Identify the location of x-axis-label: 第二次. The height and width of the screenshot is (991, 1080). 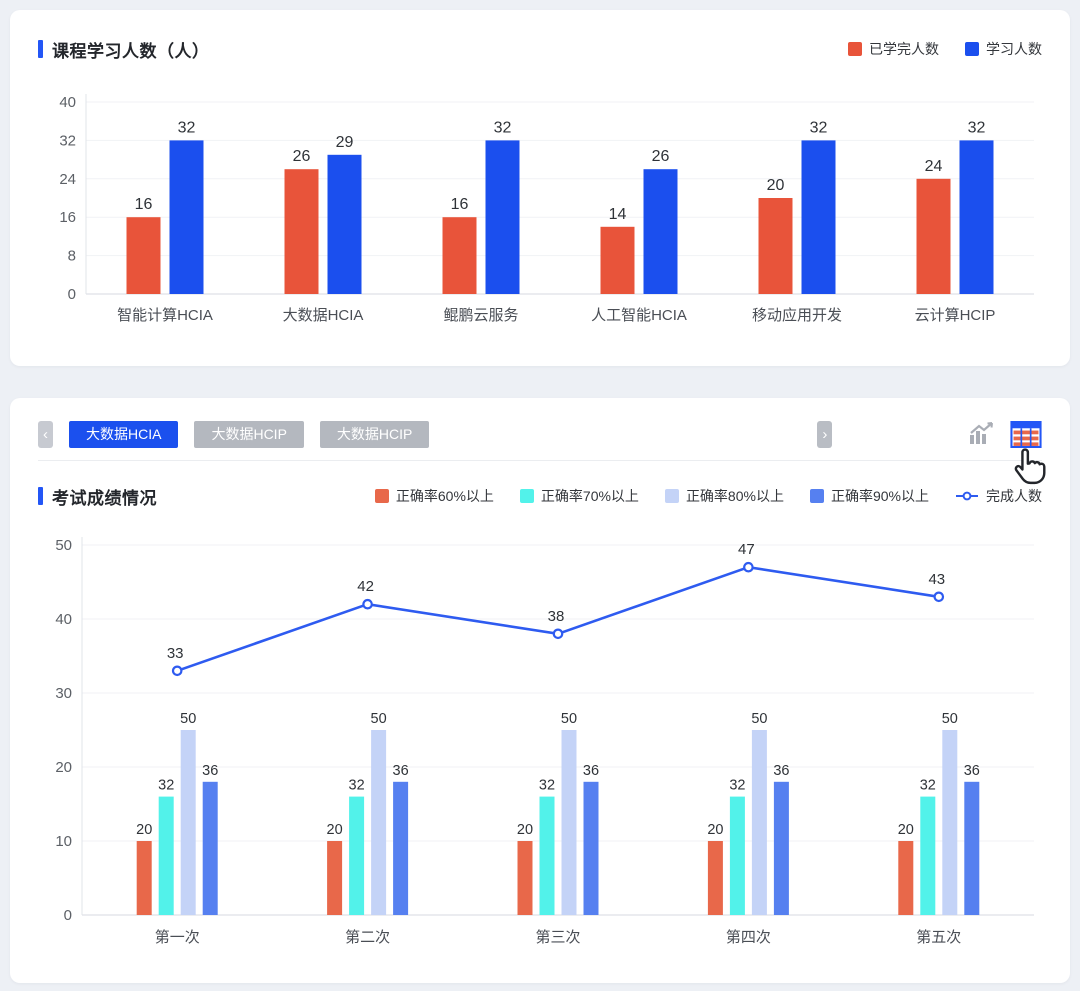
(367, 937).